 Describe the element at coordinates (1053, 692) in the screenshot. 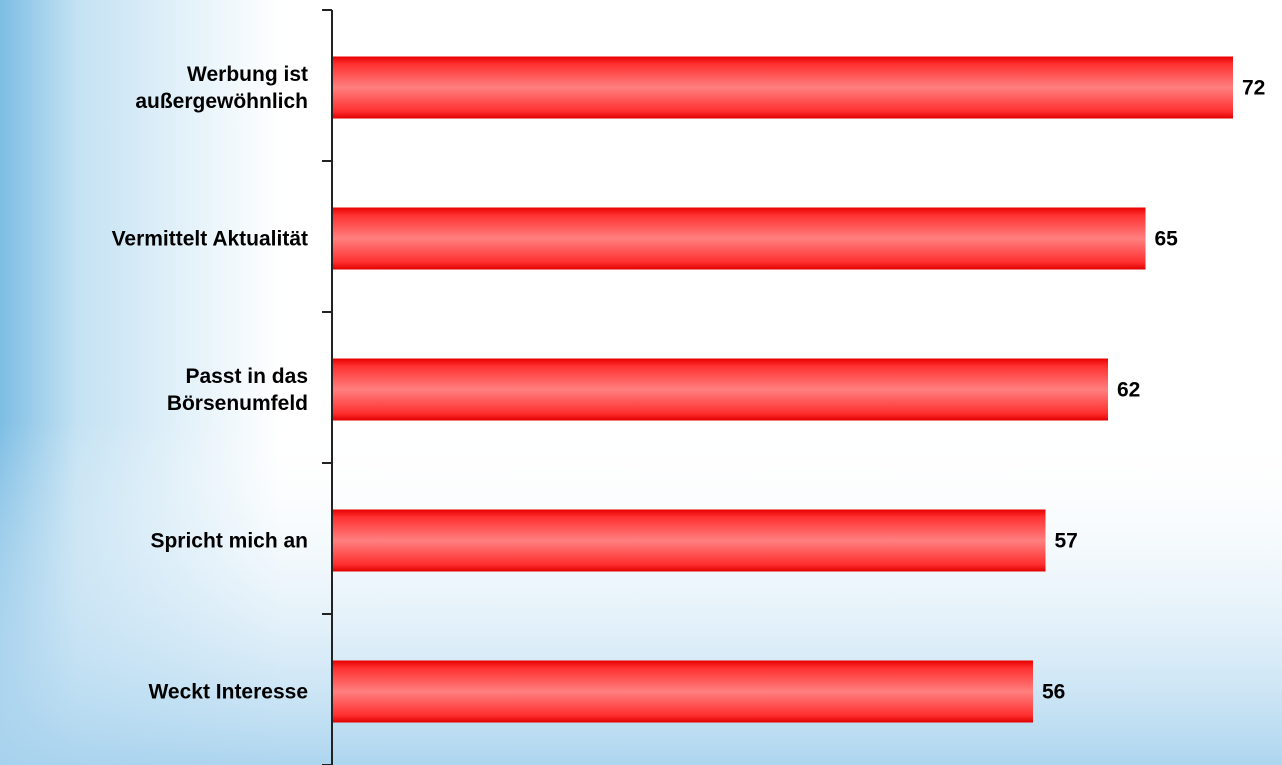

I see `data-label: 56` at that location.